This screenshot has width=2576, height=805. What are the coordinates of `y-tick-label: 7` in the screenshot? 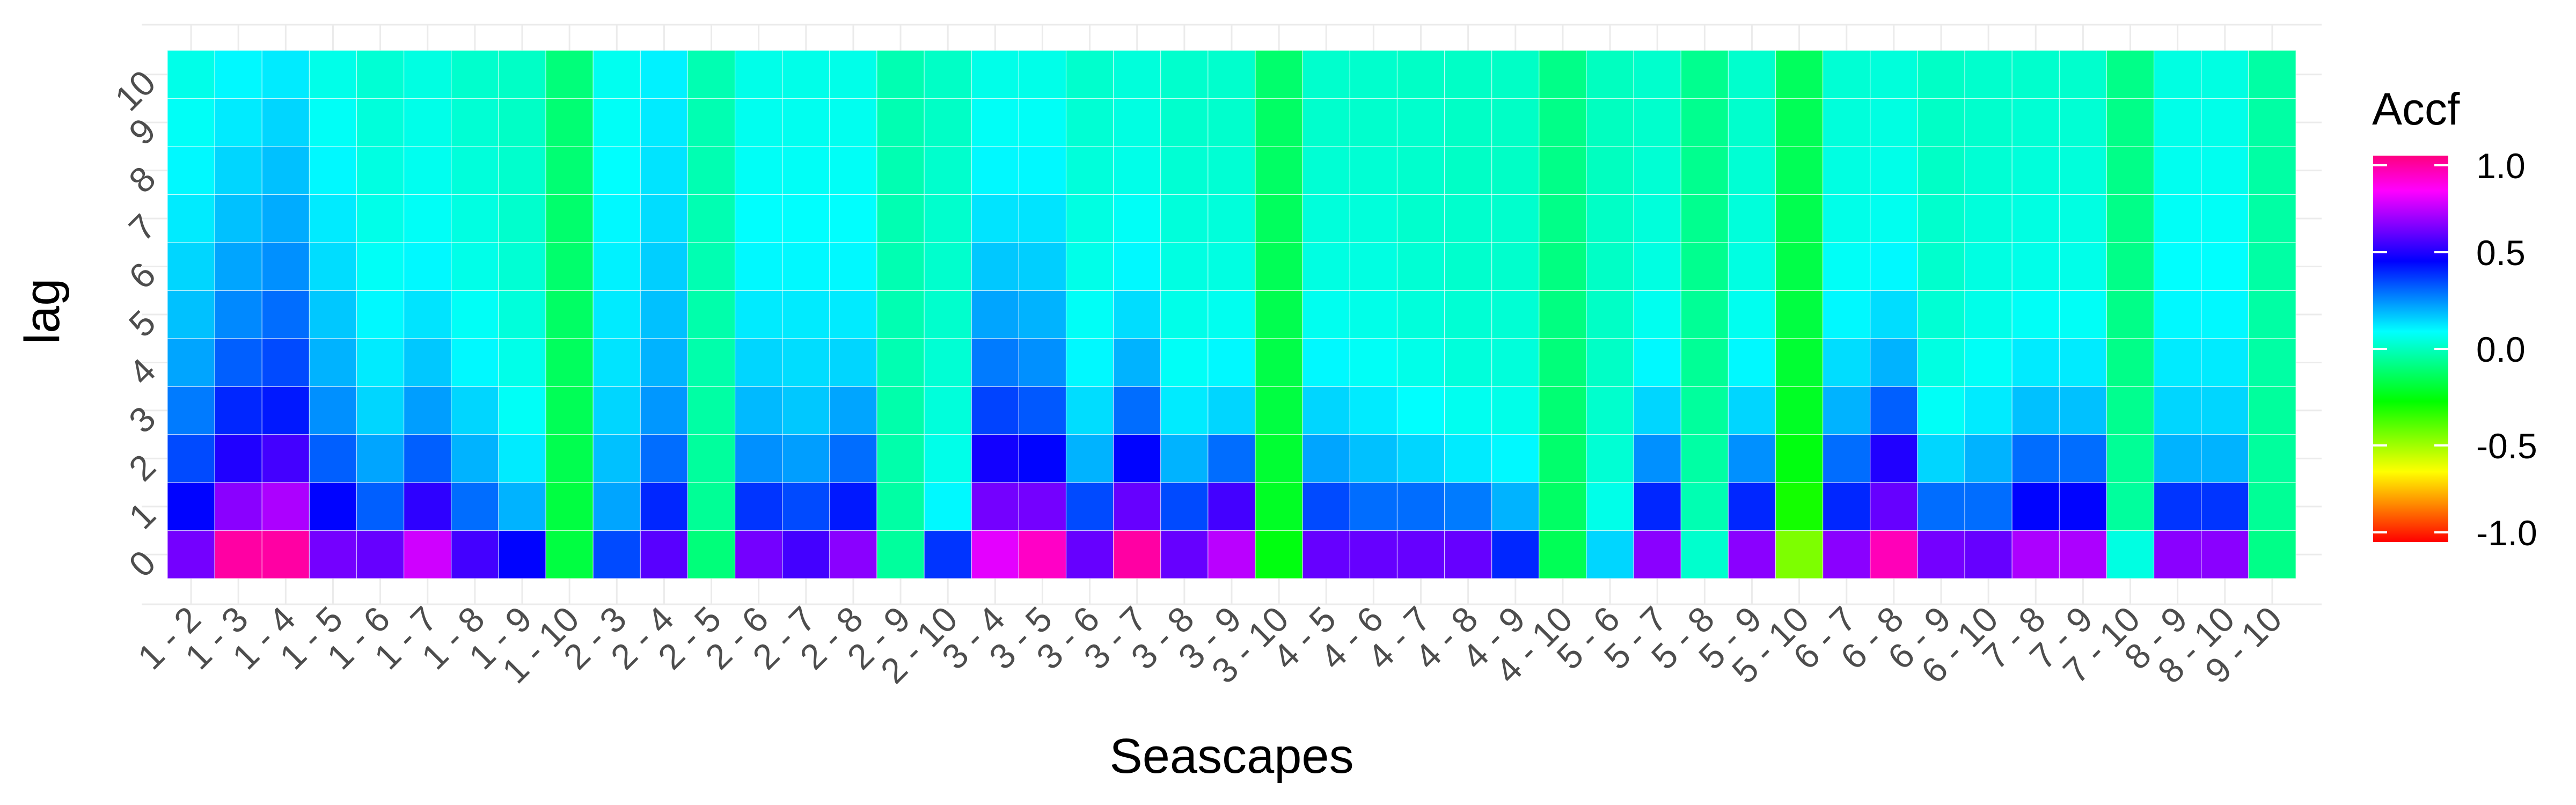 It's located at (142, 227).